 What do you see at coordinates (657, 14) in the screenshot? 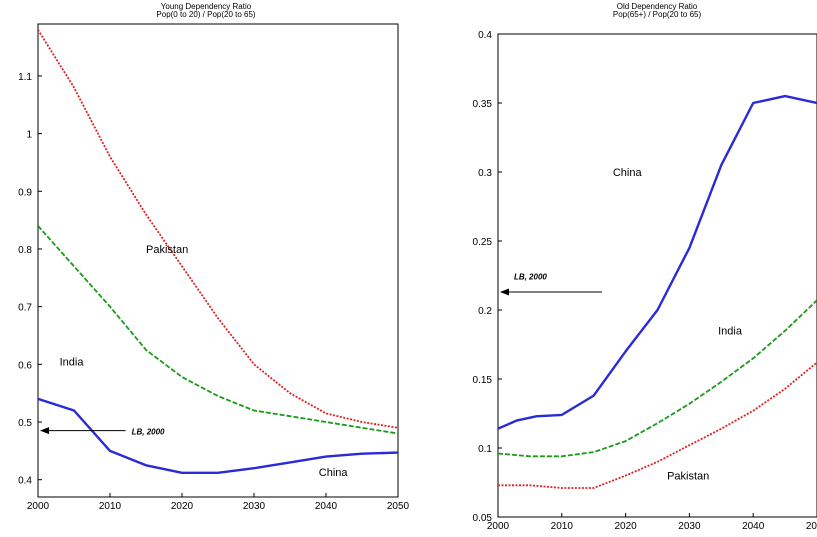
I see `chart-subtitle: Pop(65+) / Pop(20 to 65)` at bounding box center [657, 14].